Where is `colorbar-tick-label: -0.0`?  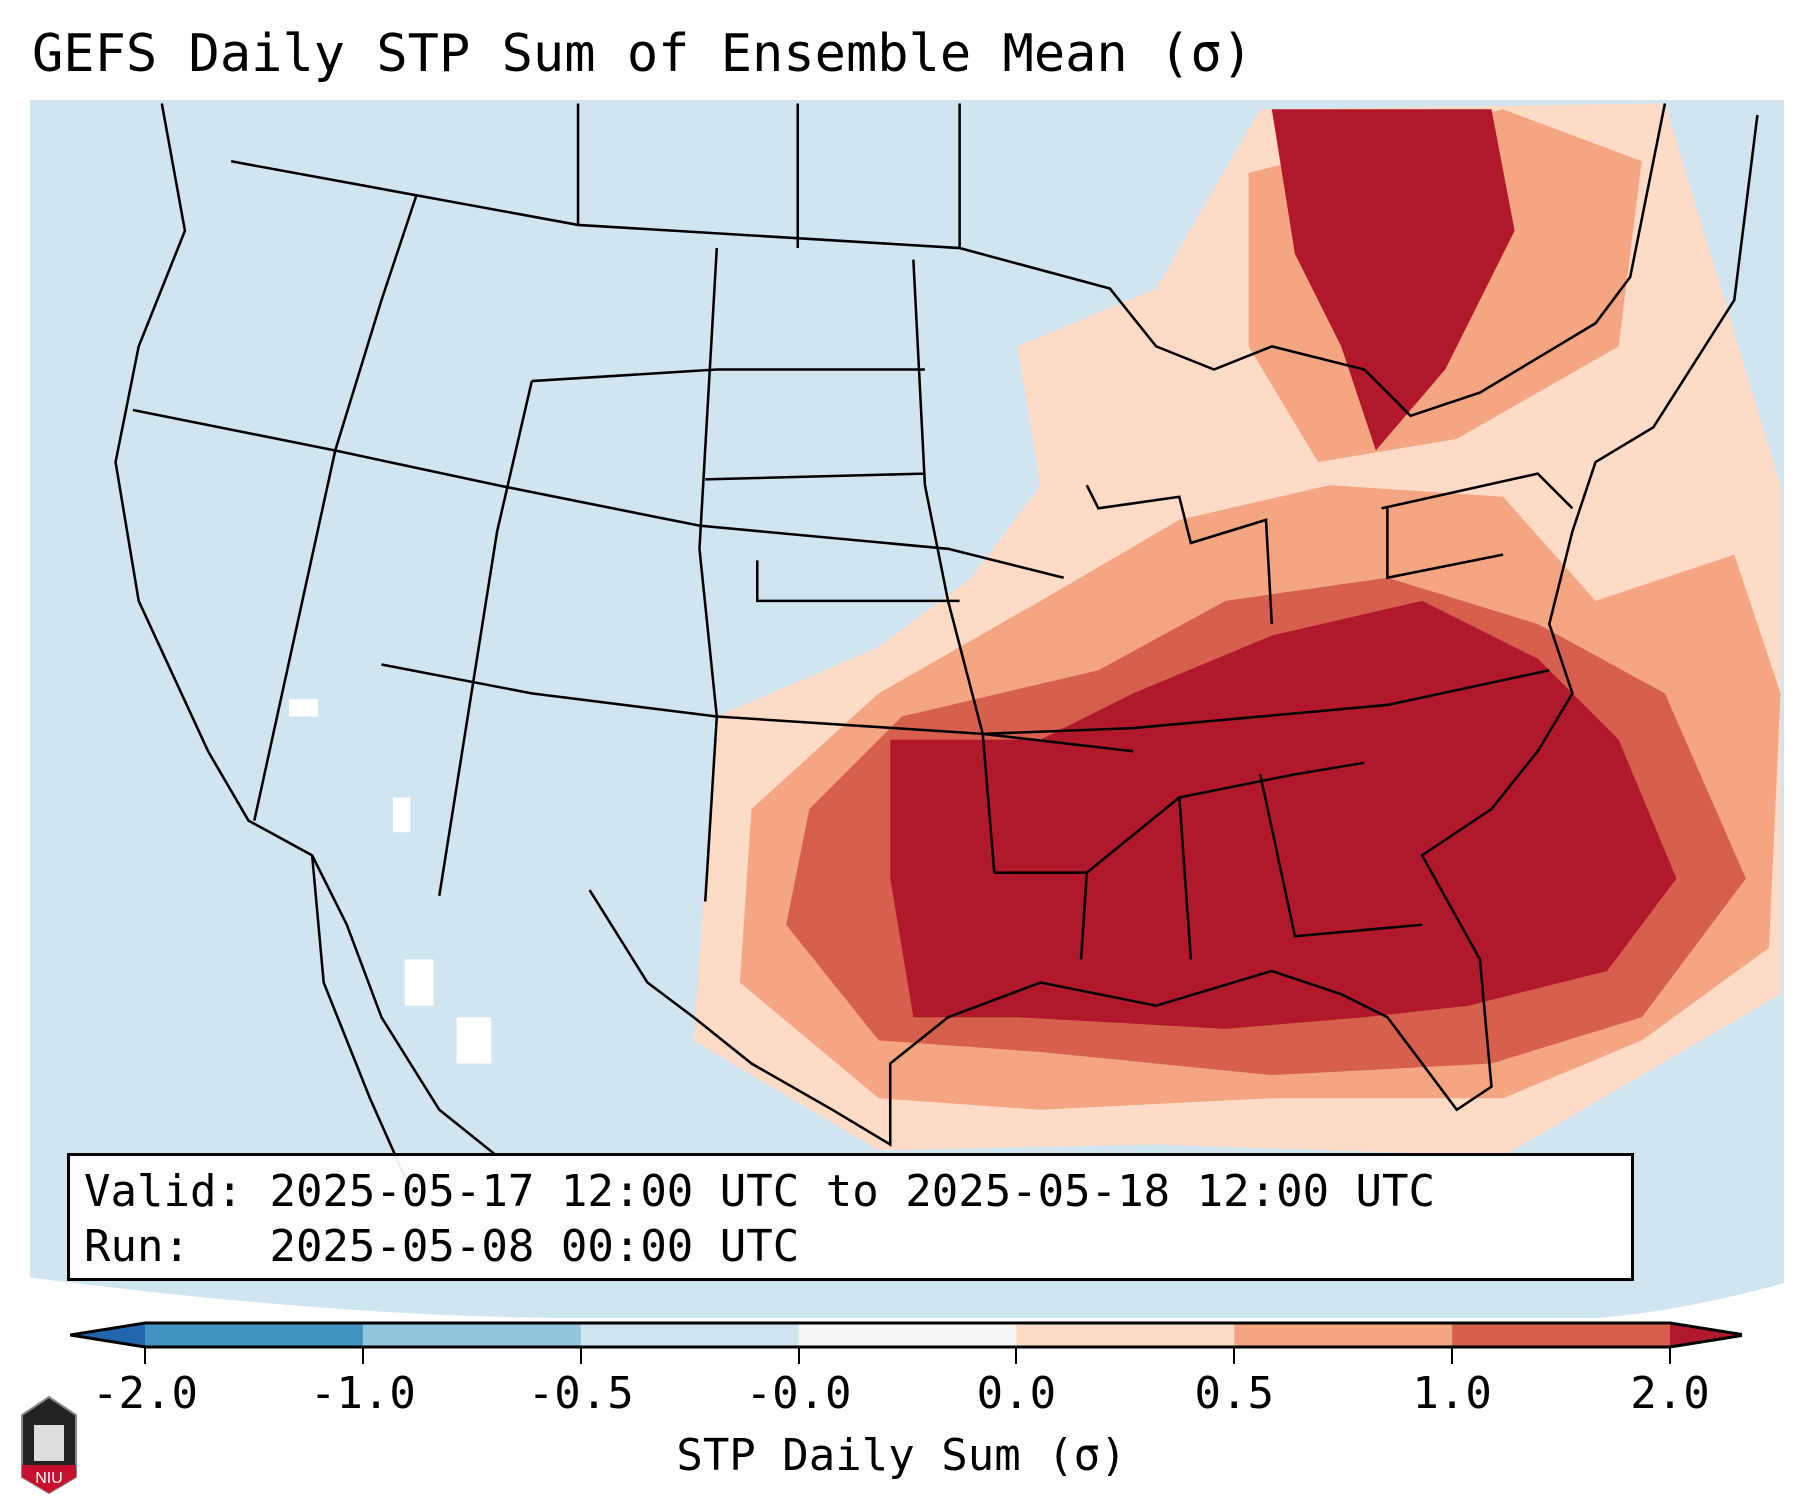
colorbar-tick-label: -0.0 is located at coordinates (798, 1393).